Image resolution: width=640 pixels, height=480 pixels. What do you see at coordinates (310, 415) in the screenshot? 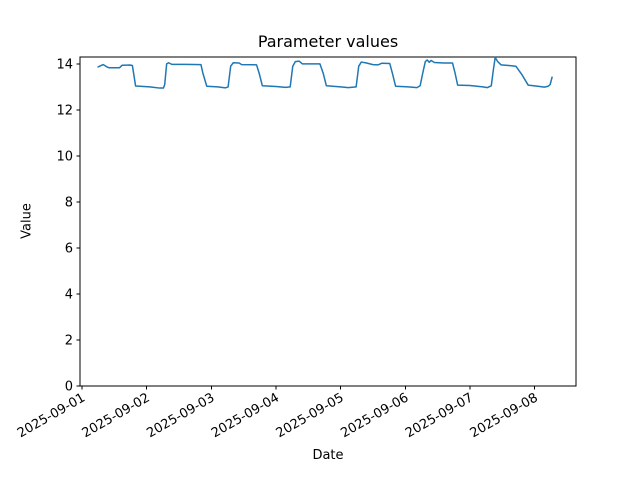
I see `x-tick-label: 2025-09-05` at bounding box center [310, 415].